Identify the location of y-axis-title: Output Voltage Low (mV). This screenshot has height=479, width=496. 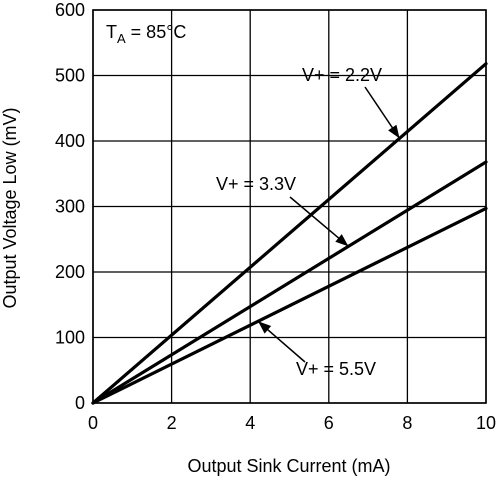
(10, 207).